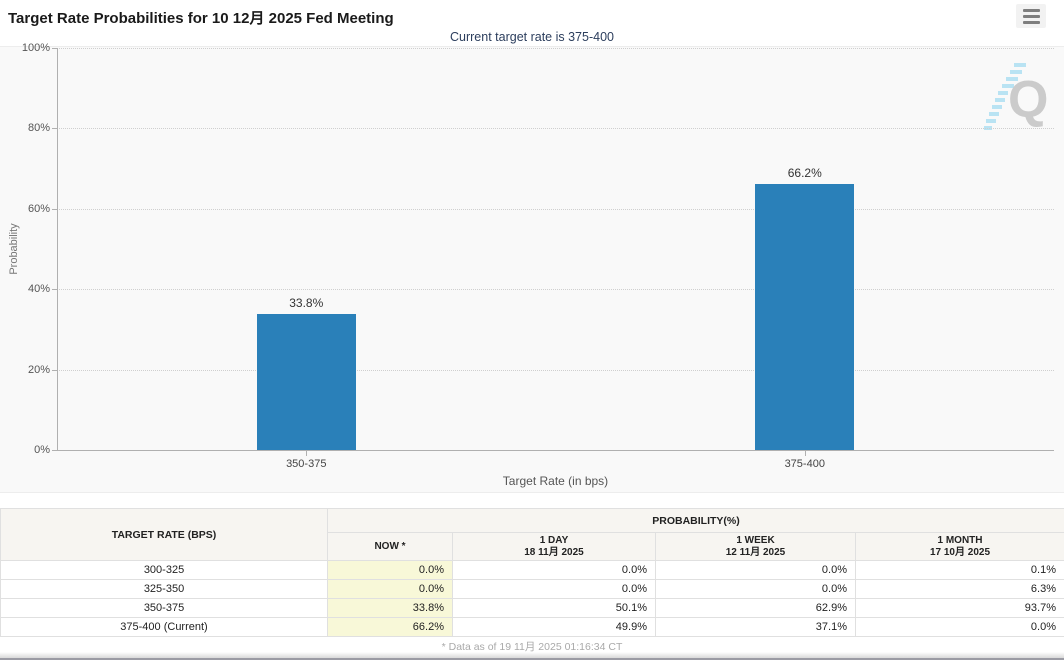  I want to click on x-tick-label: 350-375, so click(306, 464).